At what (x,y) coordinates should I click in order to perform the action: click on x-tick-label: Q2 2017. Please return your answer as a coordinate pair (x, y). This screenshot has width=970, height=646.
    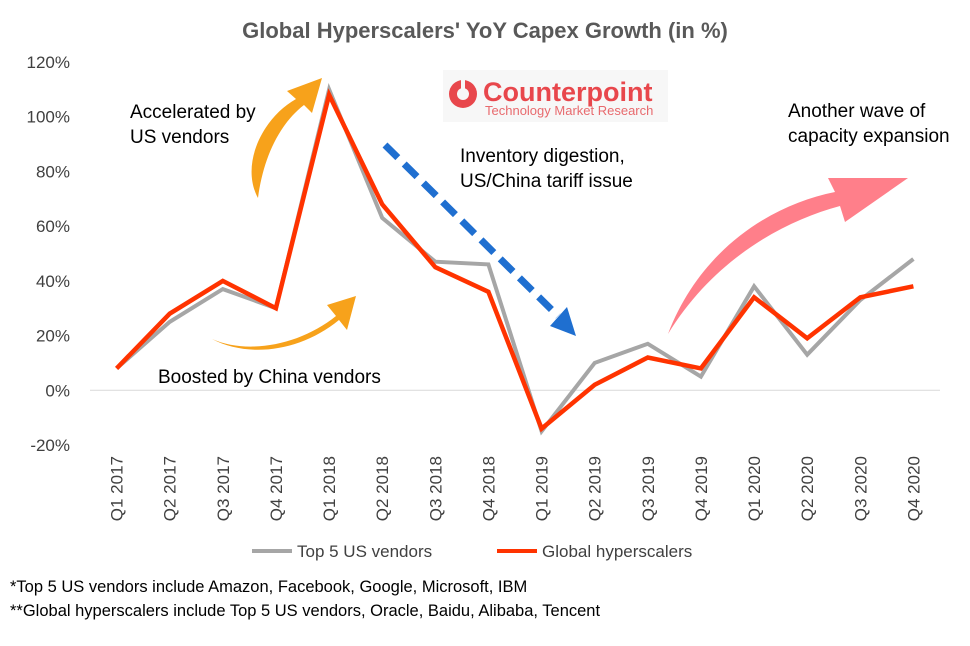
    Looking at the image, I should click on (170, 488).